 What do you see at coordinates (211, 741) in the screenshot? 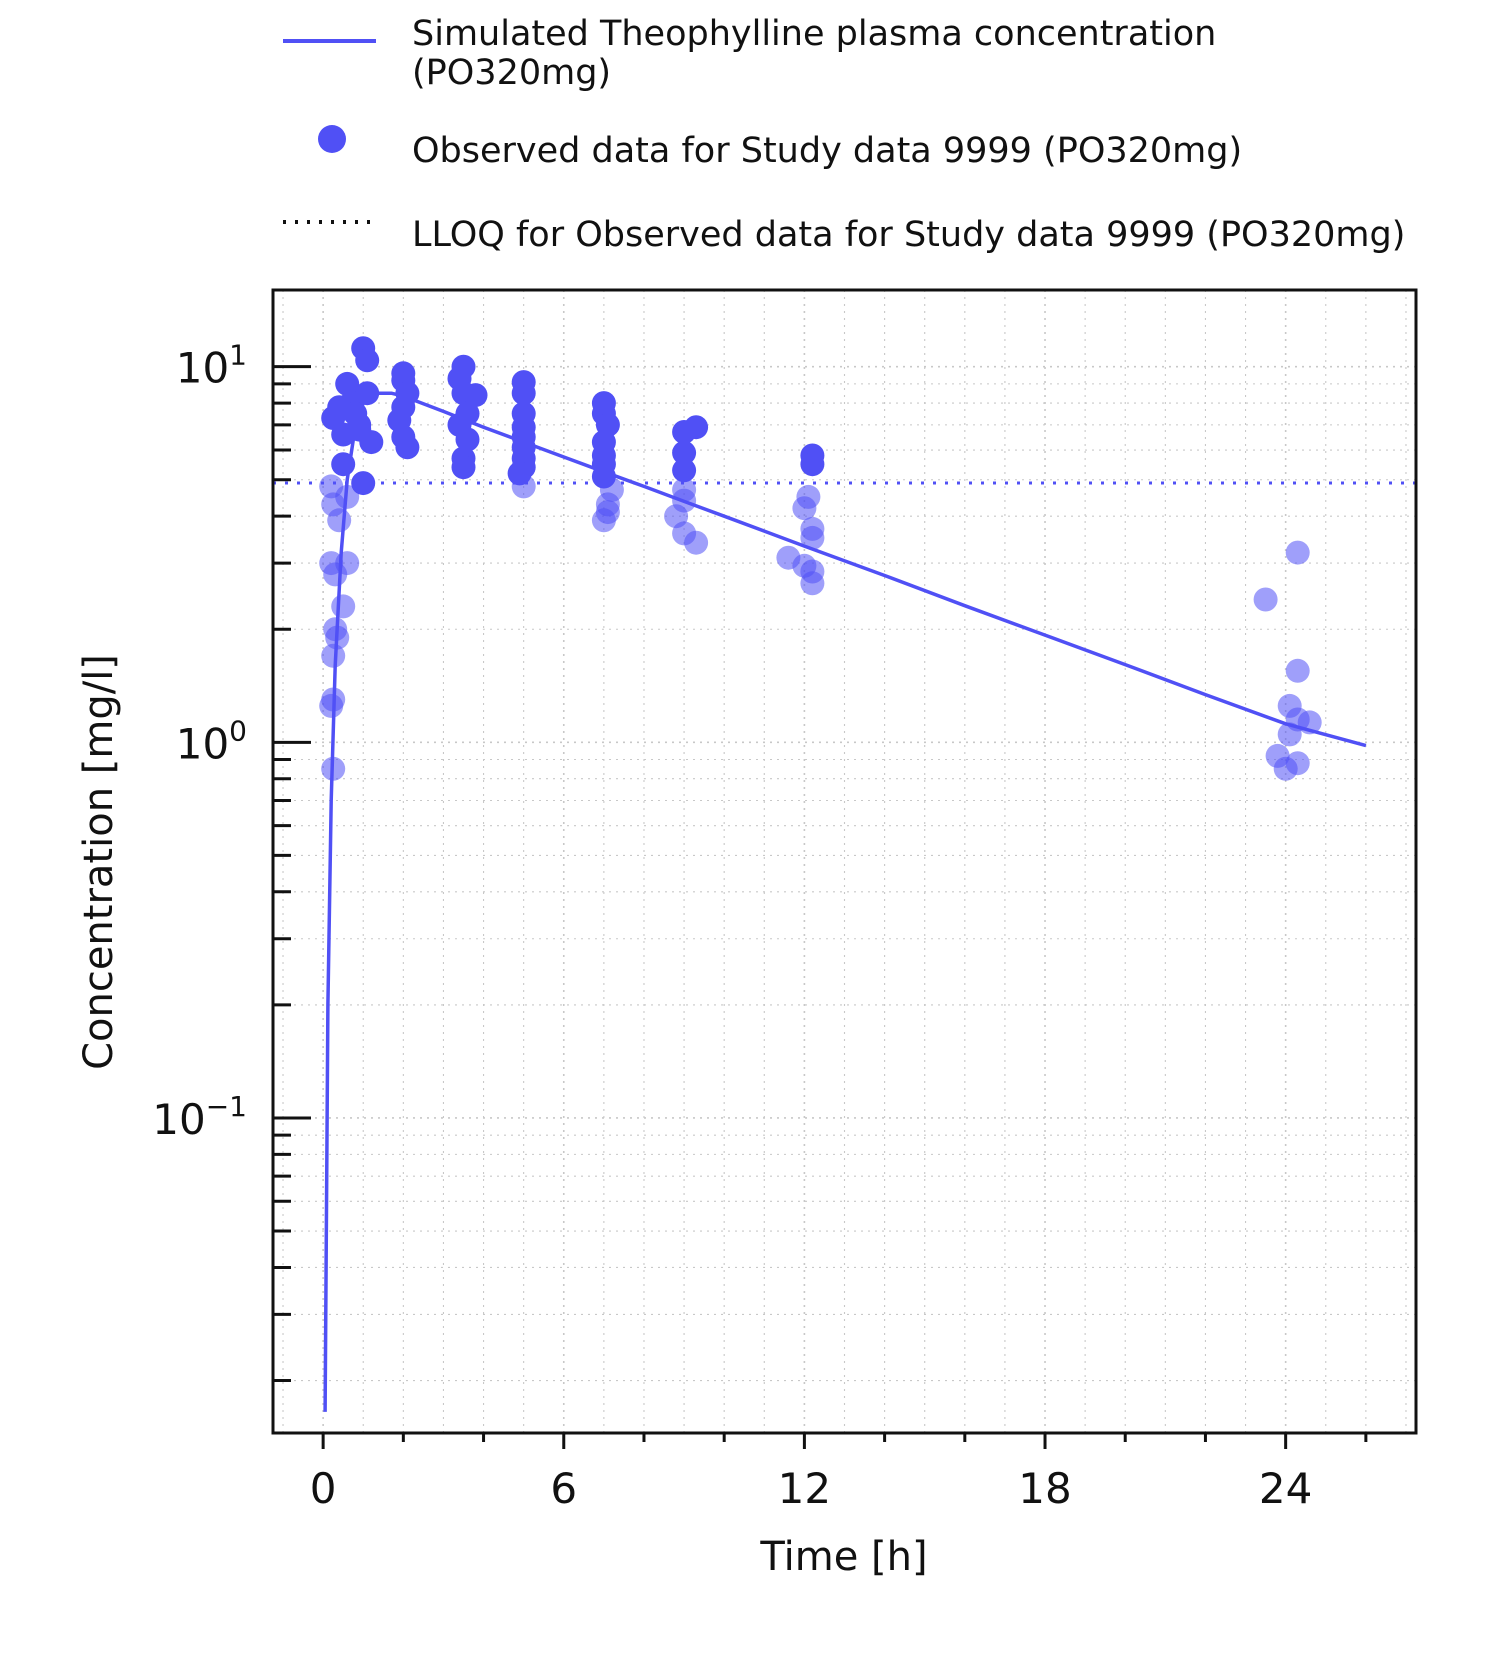
I see `y-tick-label: 10⁰` at bounding box center [211, 741].